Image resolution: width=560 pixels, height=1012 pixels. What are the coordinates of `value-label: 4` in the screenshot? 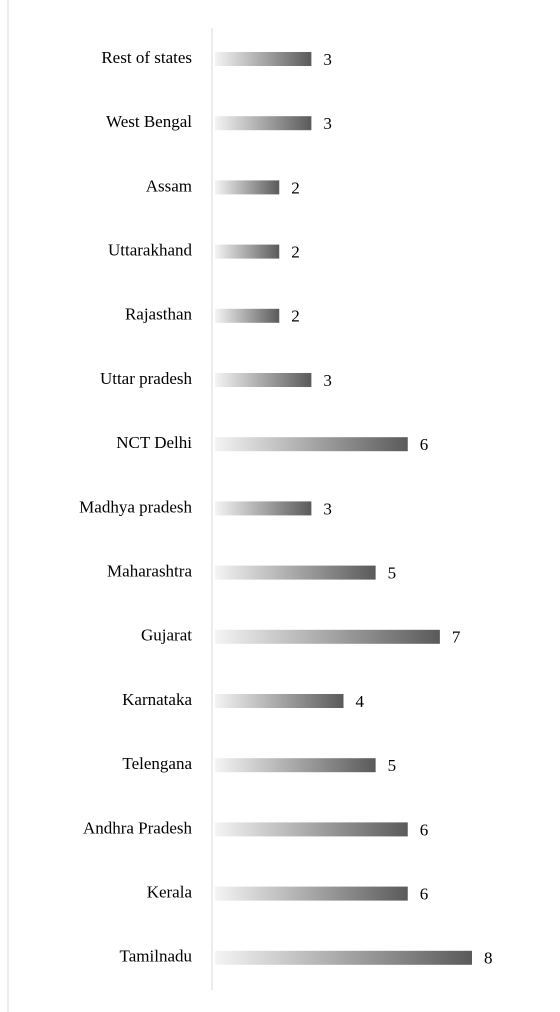 It's located at (360, 701).